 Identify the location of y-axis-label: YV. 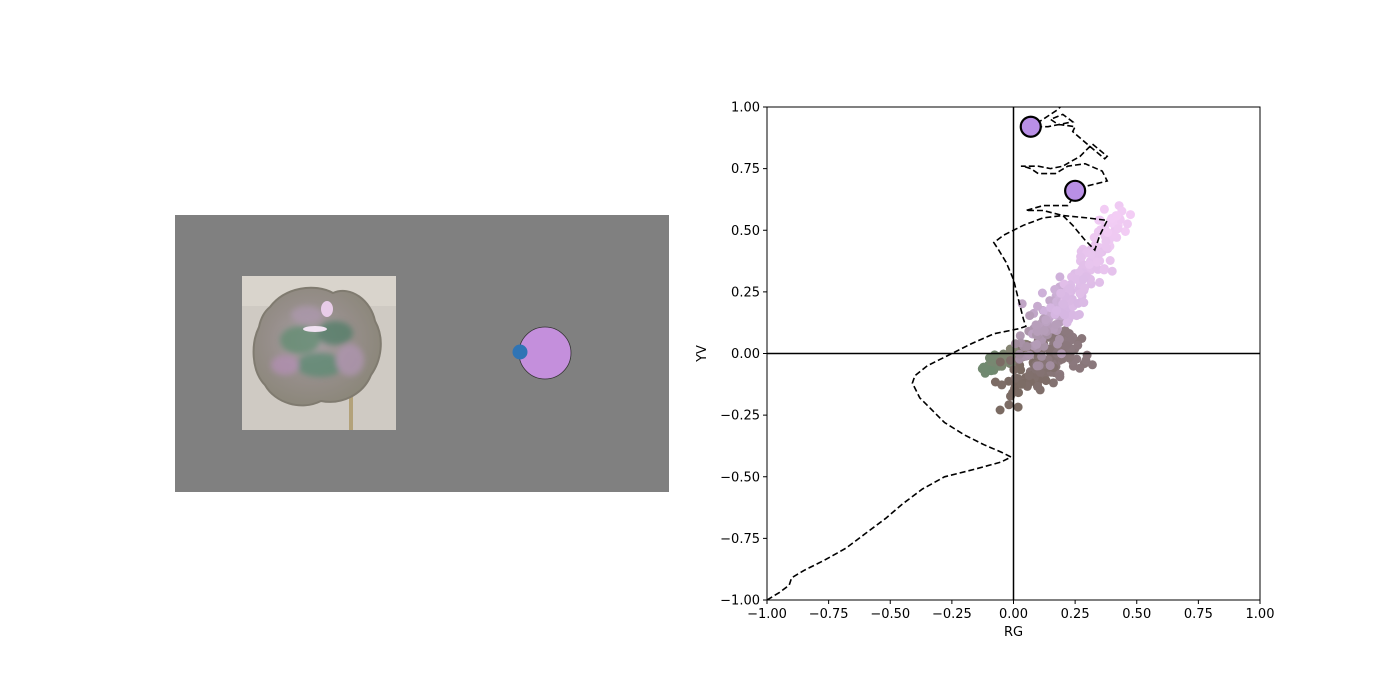
(702, 354).